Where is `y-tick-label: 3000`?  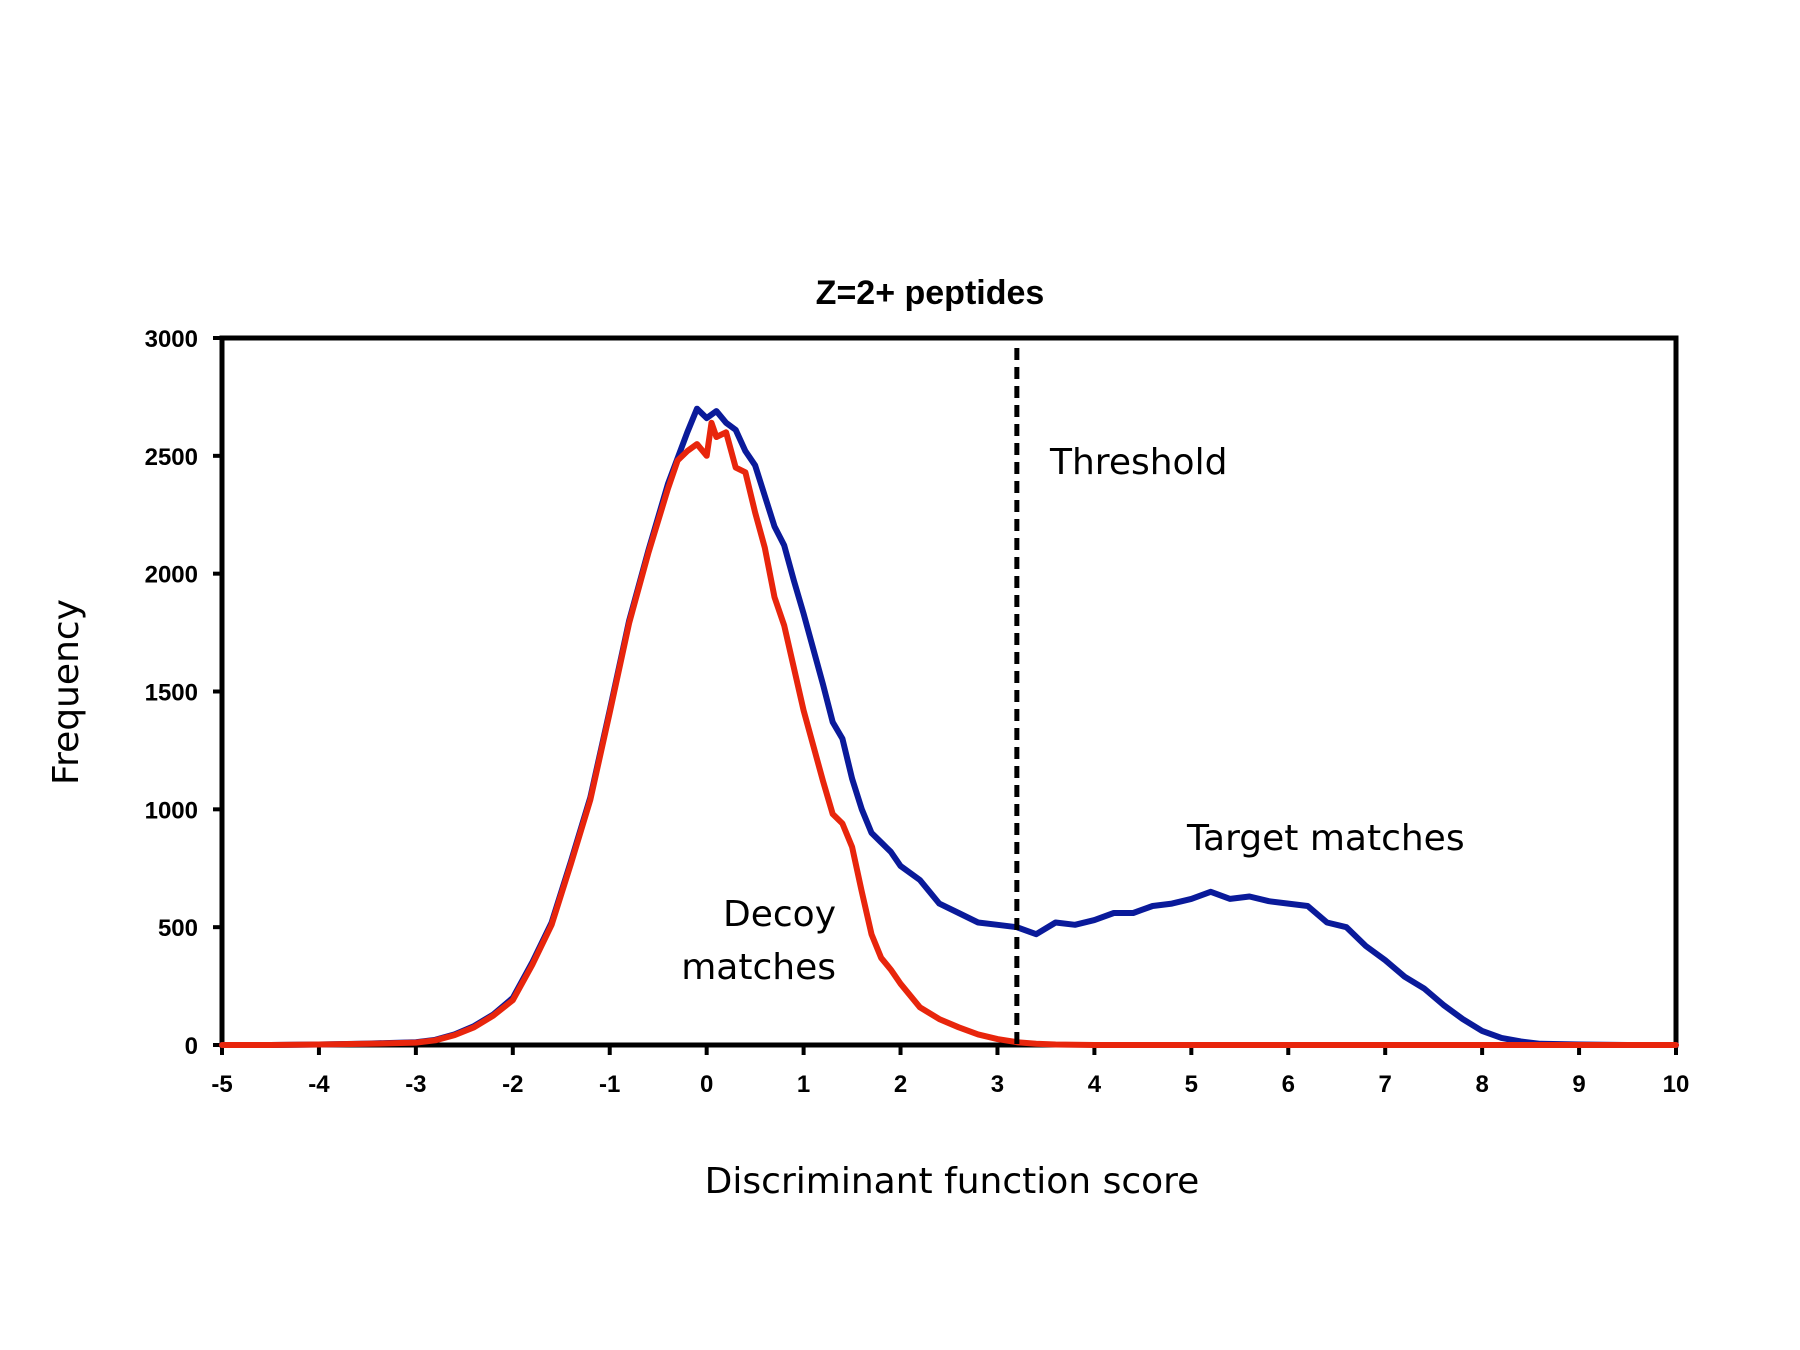 y-tick-label: 3000 is located at coordinates (171, 339).